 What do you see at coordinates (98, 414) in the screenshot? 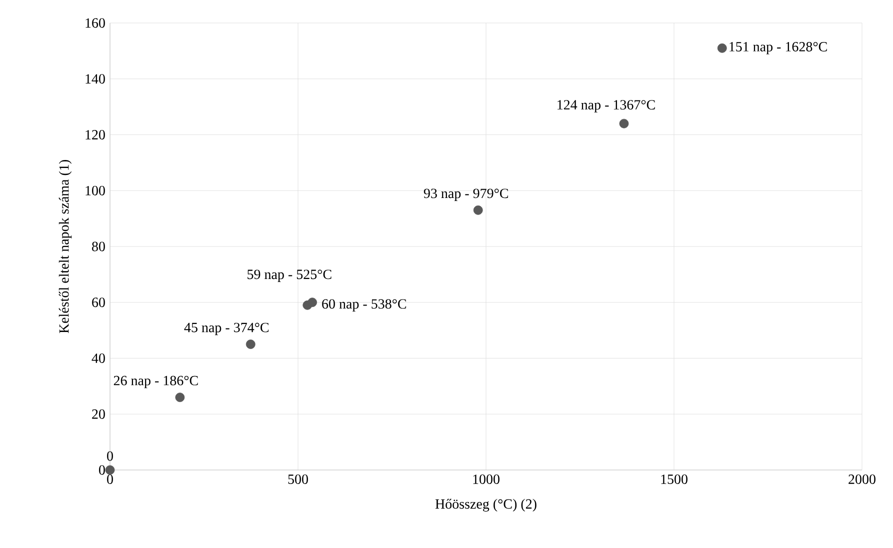
I see `y-tick-label: 20` at bounding box center [98, 414].